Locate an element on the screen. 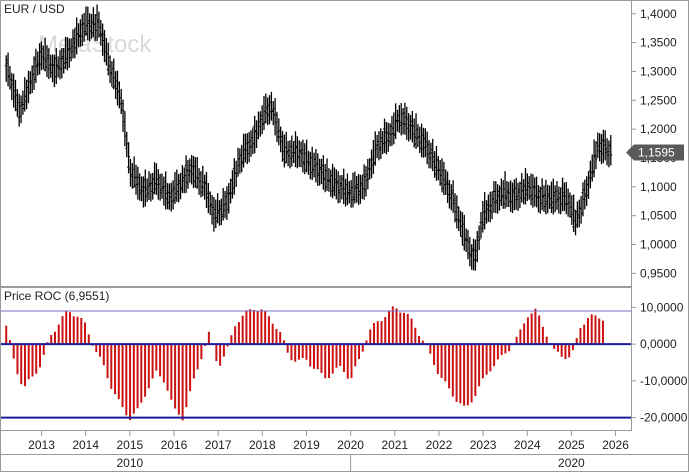 The width and height of the screenshot is (689, 472). x-tick-label: 2019 is located at coordinates (306, 445).